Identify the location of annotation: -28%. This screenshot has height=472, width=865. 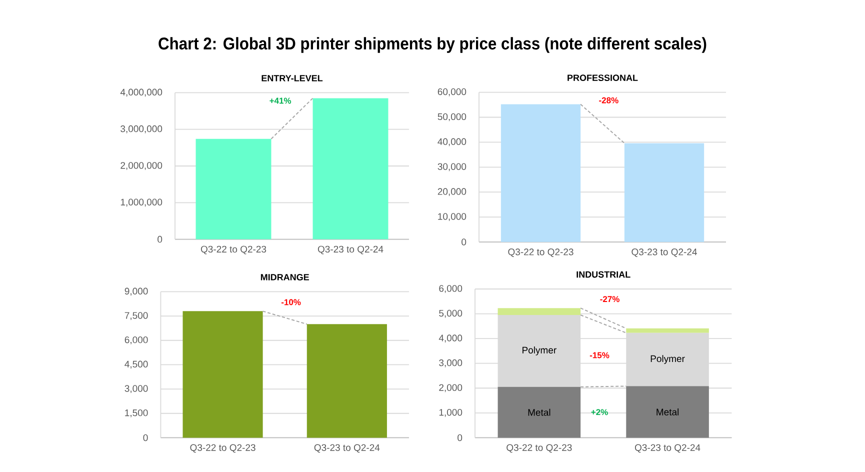
(608, 100).